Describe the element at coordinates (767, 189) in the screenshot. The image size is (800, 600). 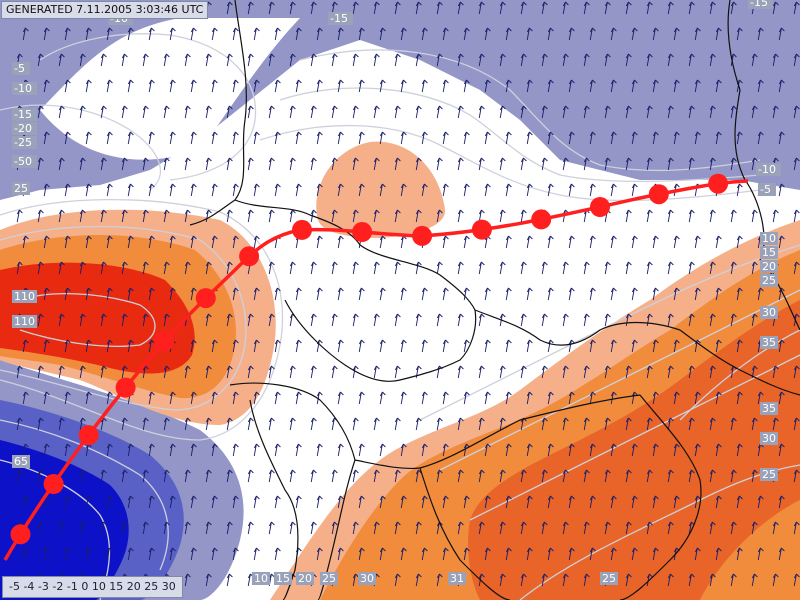
I see `contour-label: -5` at that location.